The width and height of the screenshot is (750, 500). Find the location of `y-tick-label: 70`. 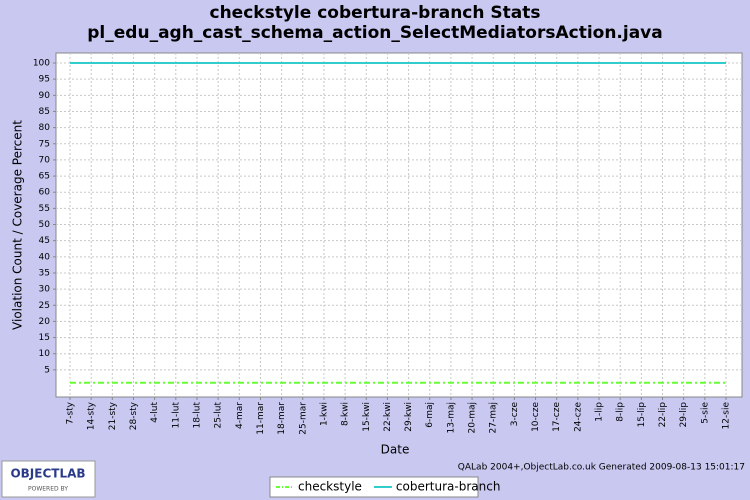

y-tick-label: 70 is located at coordinates (45, 160).